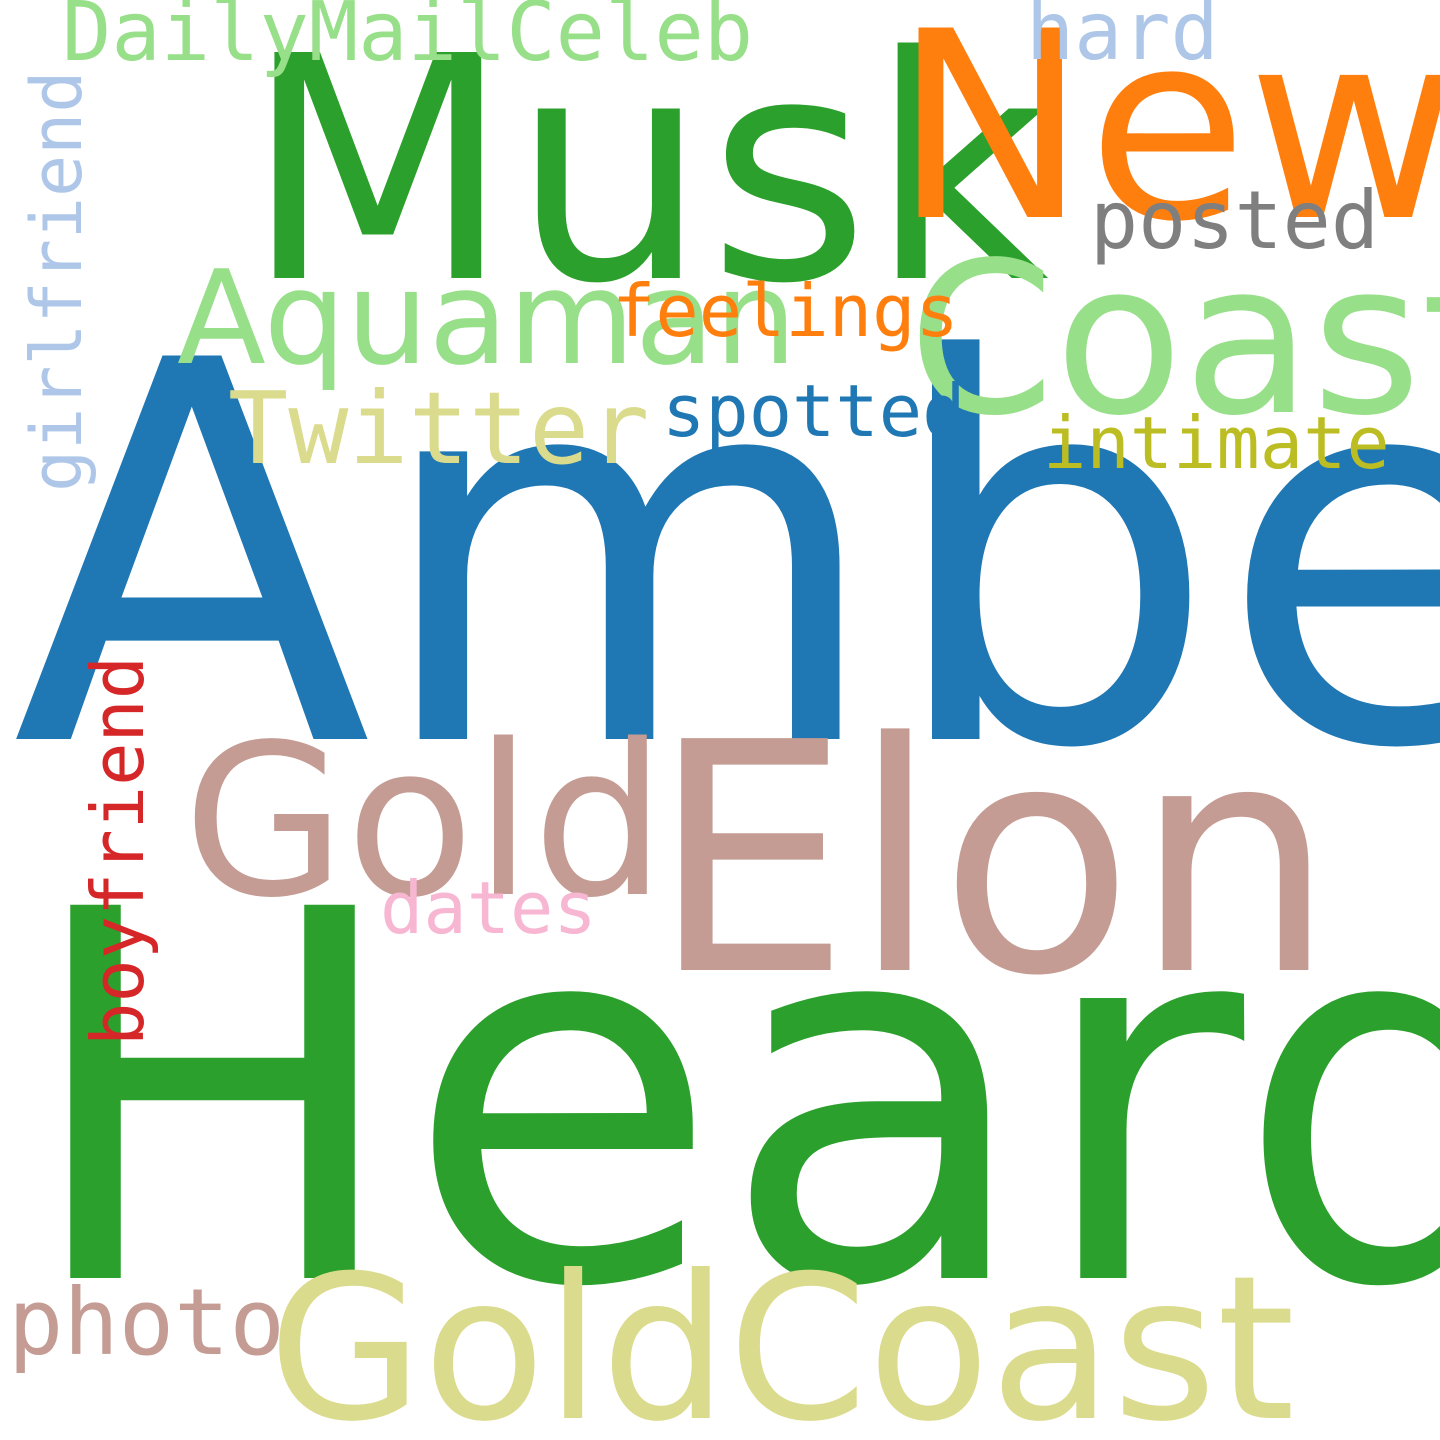 Image resolution: width=1440 pixels, height=1440 pixels. Describe the element at coordinates (488, 908) in the screenshot. I see `word-dates: dates` at that location.